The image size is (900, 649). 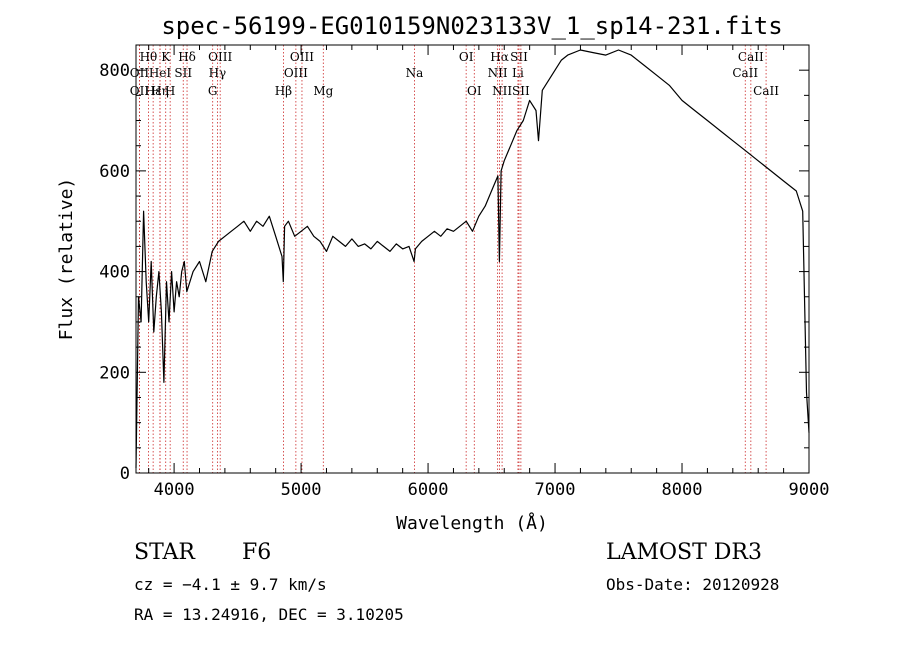 I want to click on line-label-28: CaII, so click(x=766, y=91).